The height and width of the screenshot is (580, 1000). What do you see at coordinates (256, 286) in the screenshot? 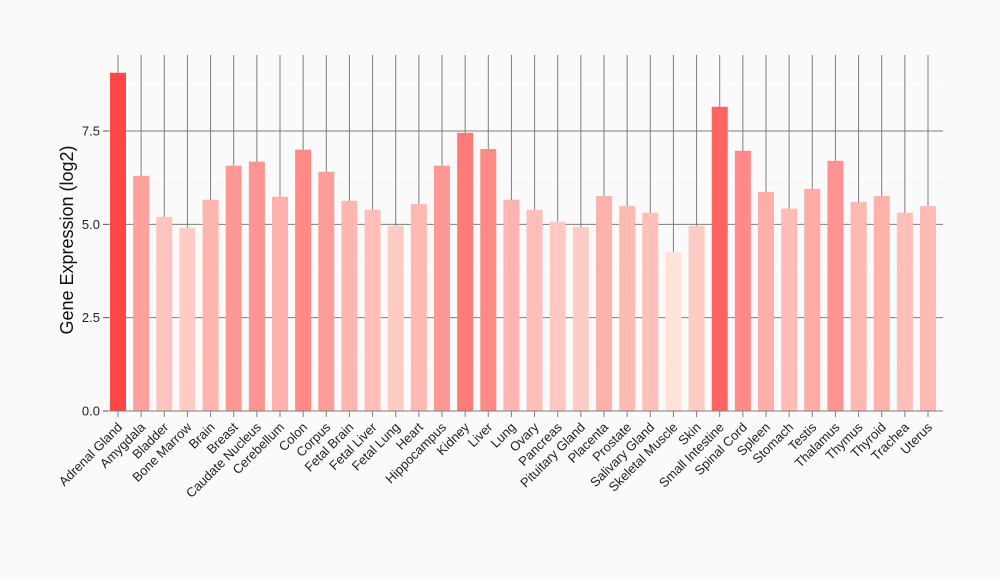
I see `bar-caudate-nucleus` at bounding box center [256, 286].